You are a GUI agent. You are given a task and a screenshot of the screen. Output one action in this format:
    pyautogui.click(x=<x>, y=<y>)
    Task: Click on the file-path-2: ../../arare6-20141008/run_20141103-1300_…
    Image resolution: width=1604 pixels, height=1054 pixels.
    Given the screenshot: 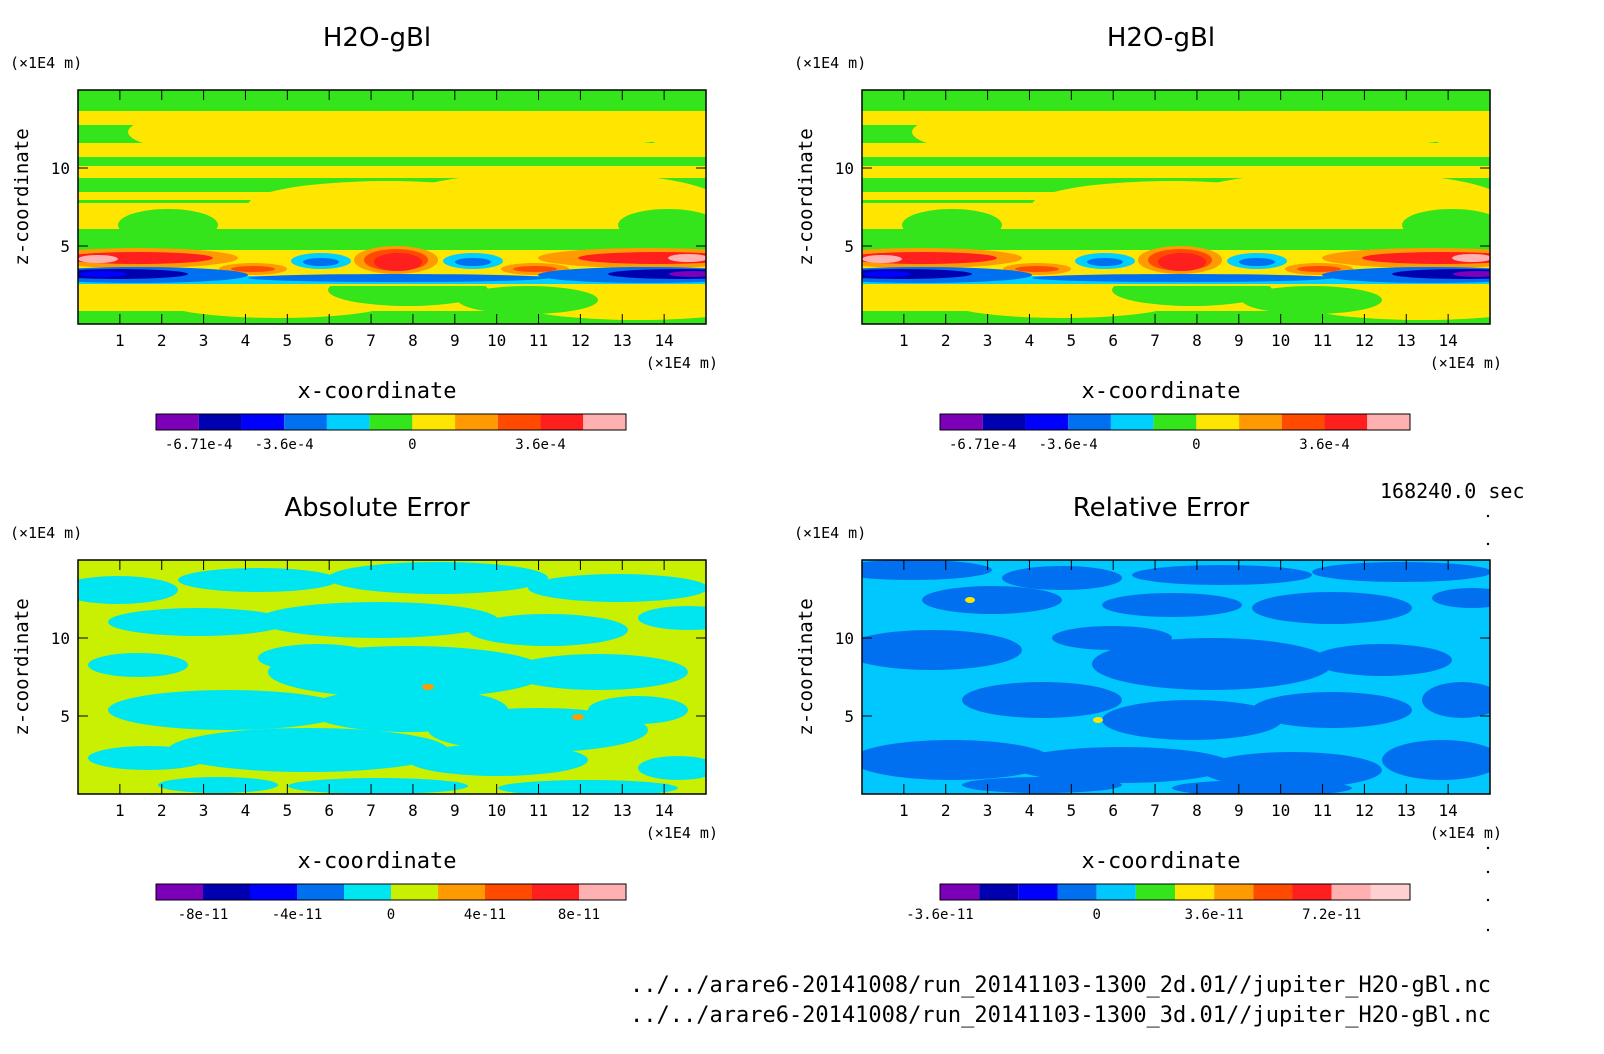 What is the action you would take?
    pyautogui.click(x=1060, y=1015)
    